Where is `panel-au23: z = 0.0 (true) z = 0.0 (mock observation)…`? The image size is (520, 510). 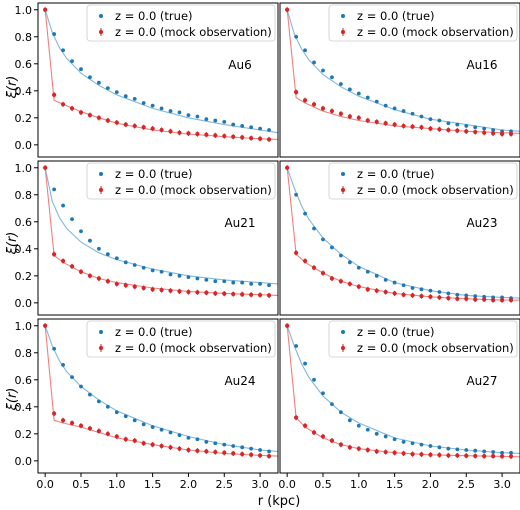 panel-au23: z = 0.0 (true) z = 0.0 (mock observation)… is located at coordinates (399, 238).